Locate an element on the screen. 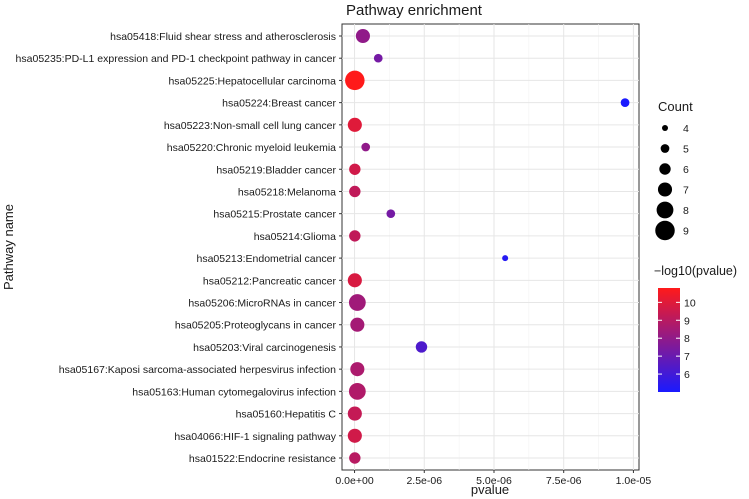 The width and height of the screenshot is (749, 499). size-legend-label: 6 is located at coordinates (686, 170).